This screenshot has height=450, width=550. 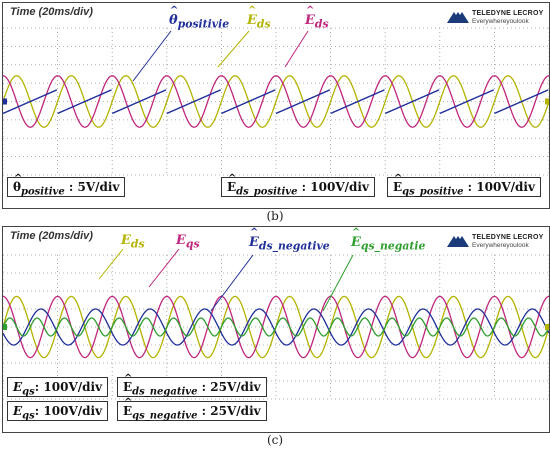 What do you see at coordinates (298, 183) in the screenshot?
I see `scale-box-eds-positive: Eds_positive : 100V/div` at bounding box center [298, 183].